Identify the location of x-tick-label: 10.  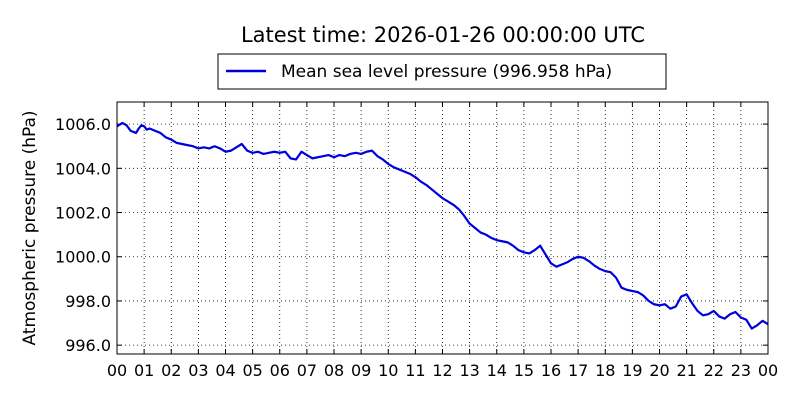
(388, 370).